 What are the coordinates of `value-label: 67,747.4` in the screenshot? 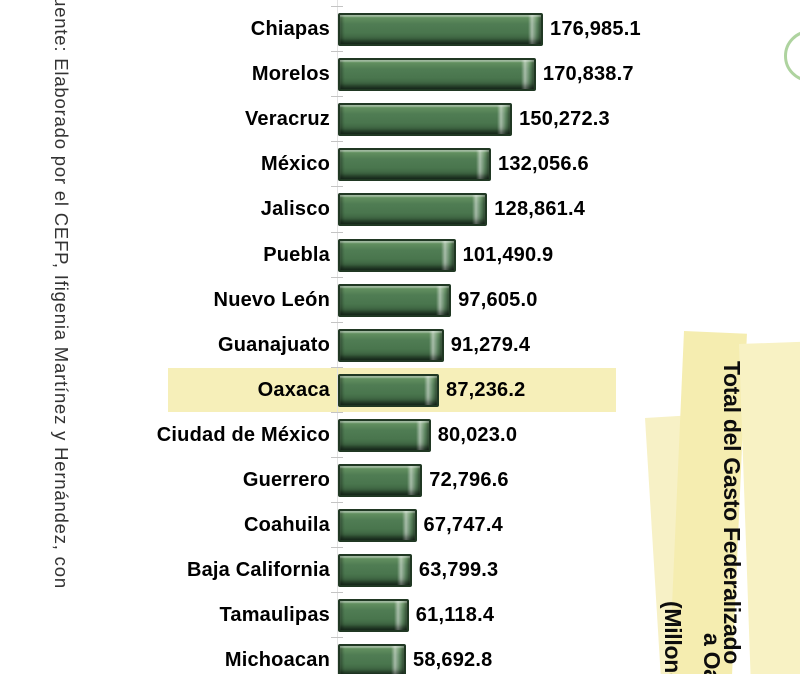 It's located at (463, 525).